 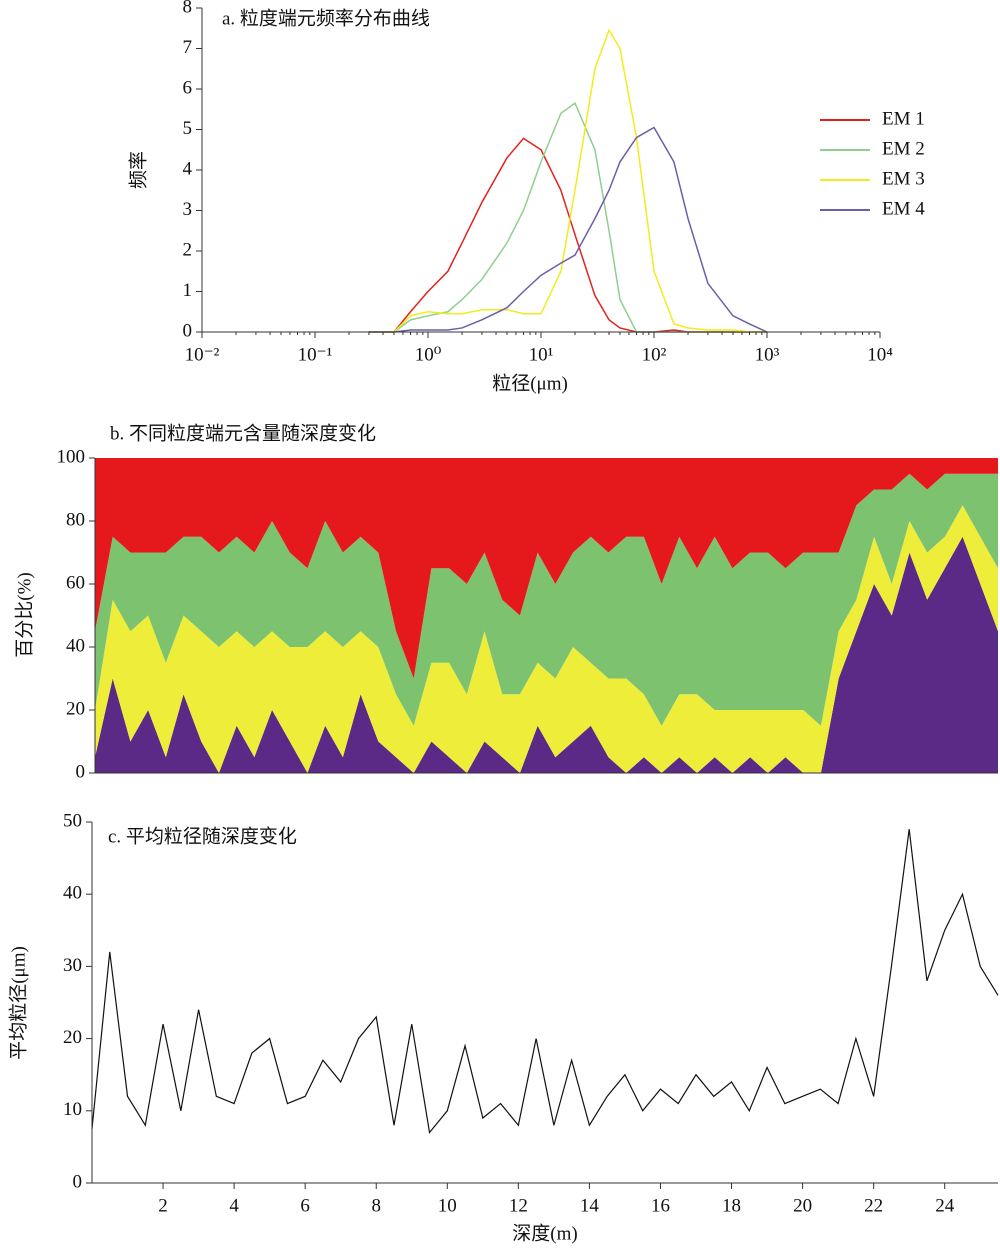 I want to click on x-tick-label: 10², so click(x=654, y=354).